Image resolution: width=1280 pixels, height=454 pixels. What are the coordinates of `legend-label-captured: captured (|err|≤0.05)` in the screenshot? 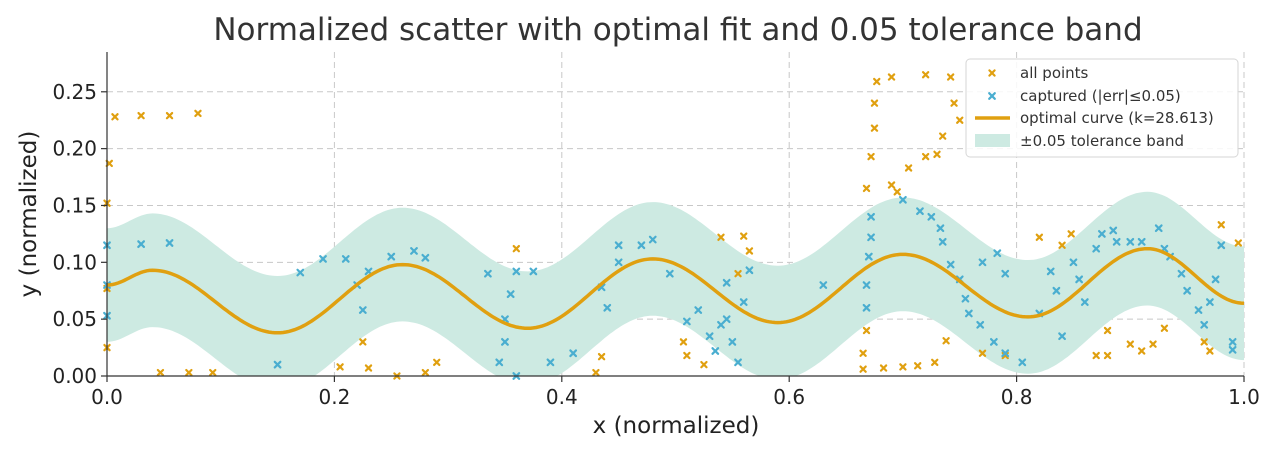 It's located at (1100, 96).